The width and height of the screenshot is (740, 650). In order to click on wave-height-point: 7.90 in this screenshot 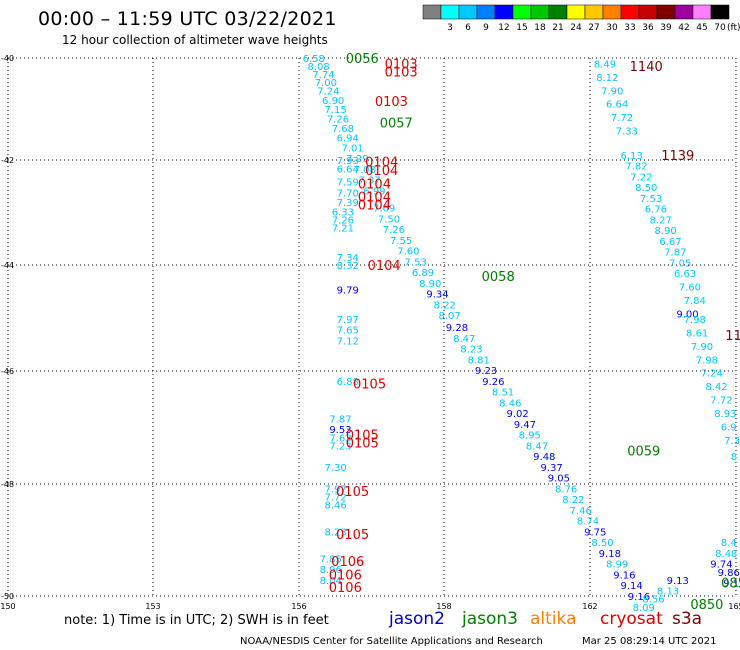, I will do `click(702, 347)`.